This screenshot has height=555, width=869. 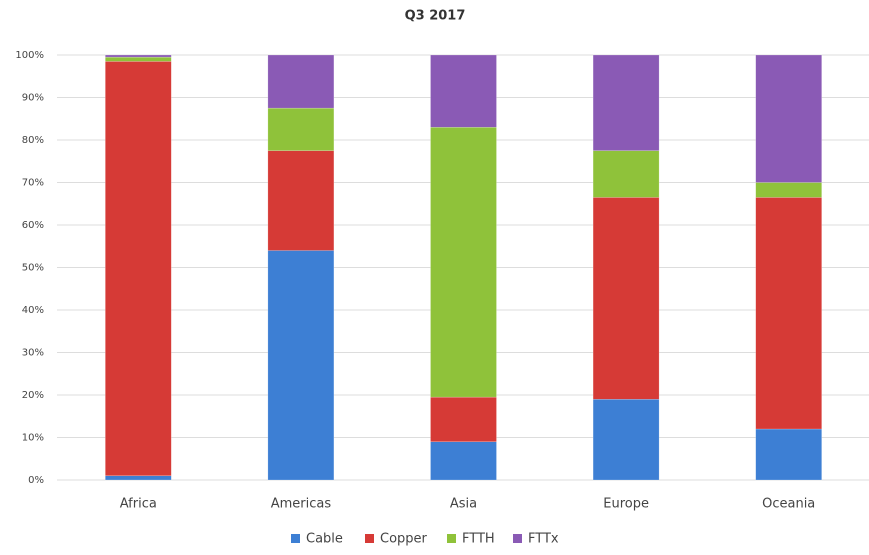 What do you see at coordinates (463, 504) in the screenshot?
I see `x-tick-label: Asia` at bounding box center [463, 504].